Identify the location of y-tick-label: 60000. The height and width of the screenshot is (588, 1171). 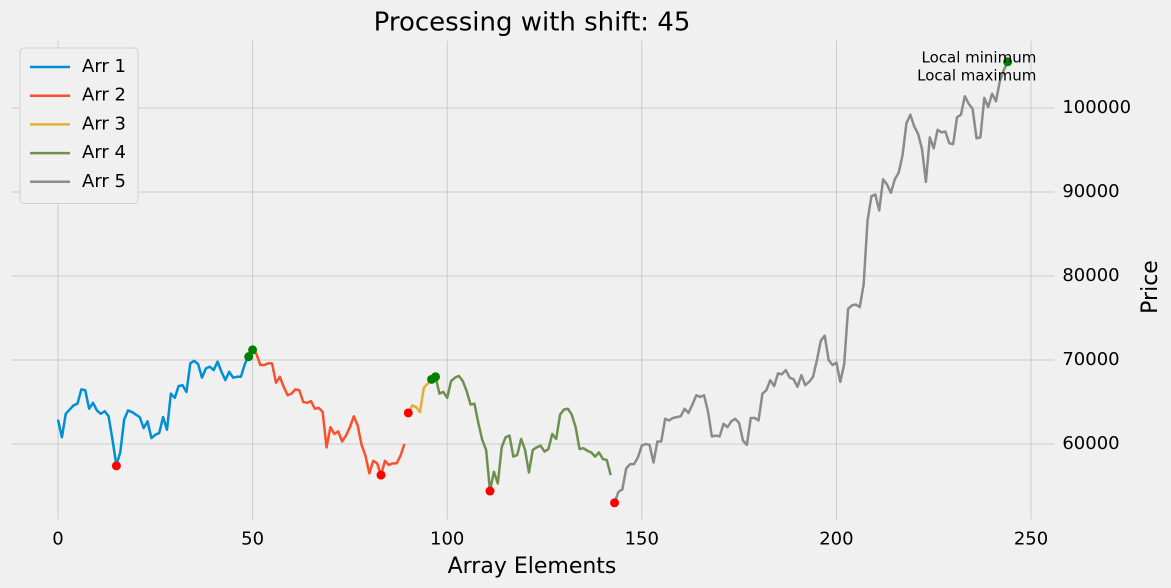
(1090, 443).